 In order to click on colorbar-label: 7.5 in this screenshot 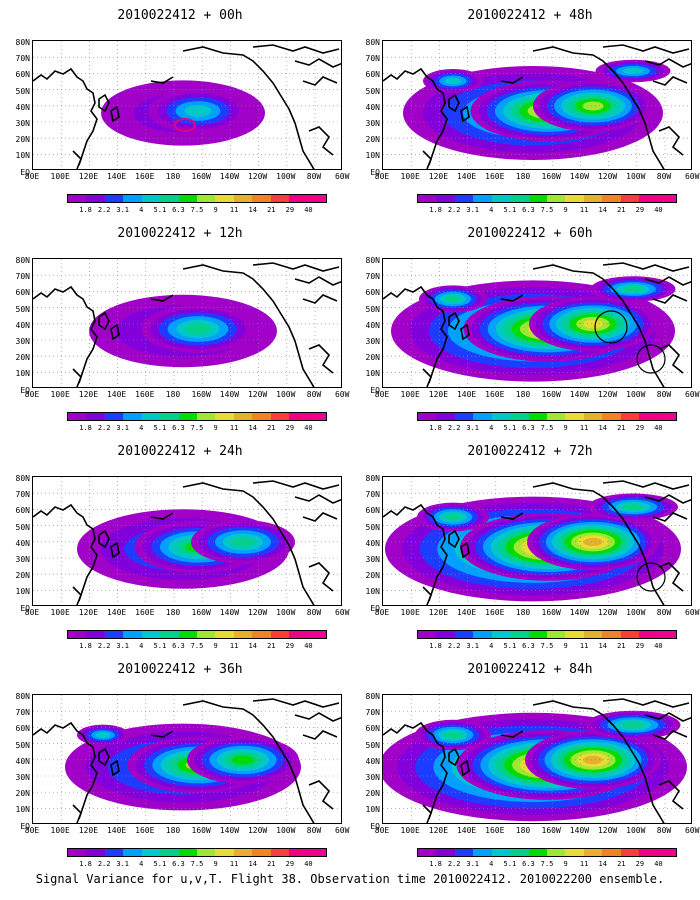, I will do `click(547, 646)`.